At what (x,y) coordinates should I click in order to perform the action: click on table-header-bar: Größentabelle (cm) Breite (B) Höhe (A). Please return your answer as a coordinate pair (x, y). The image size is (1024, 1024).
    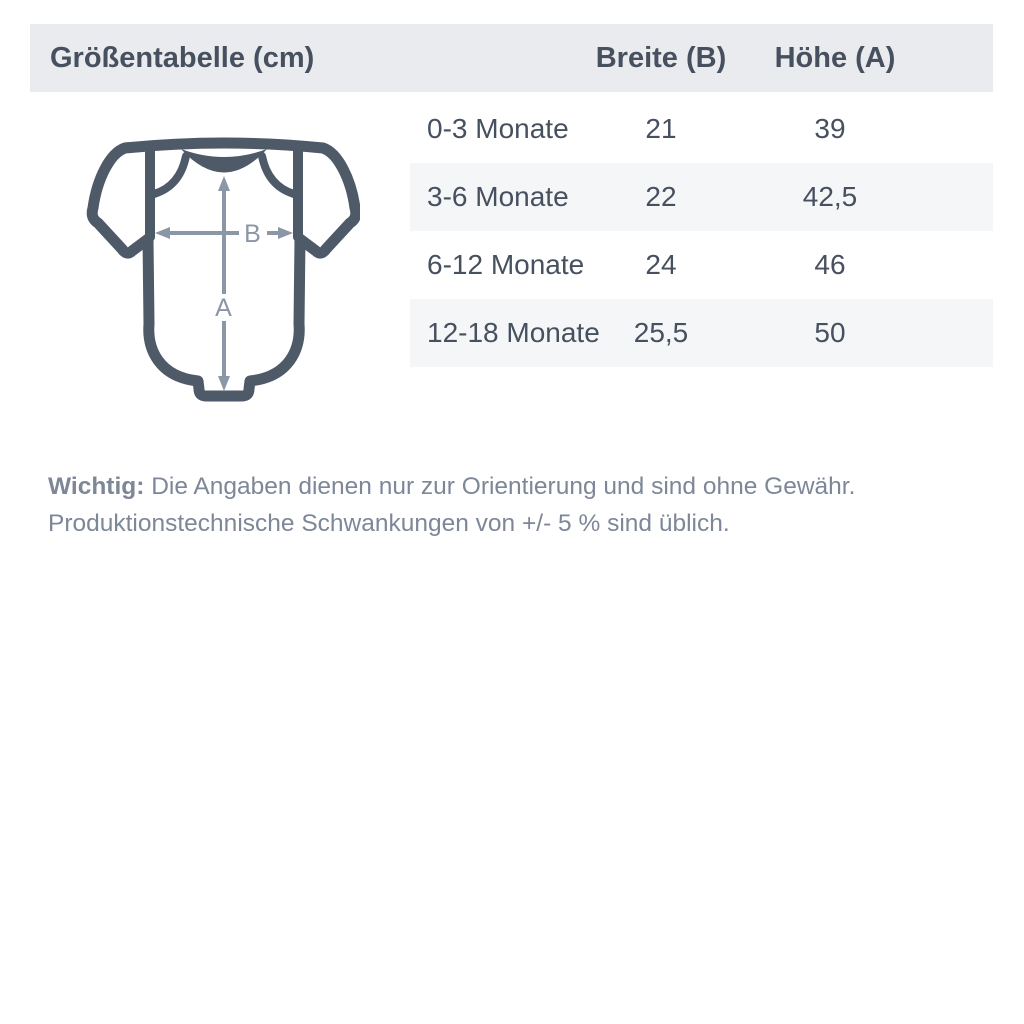
    Looking at the image, I should click on (511, 58).